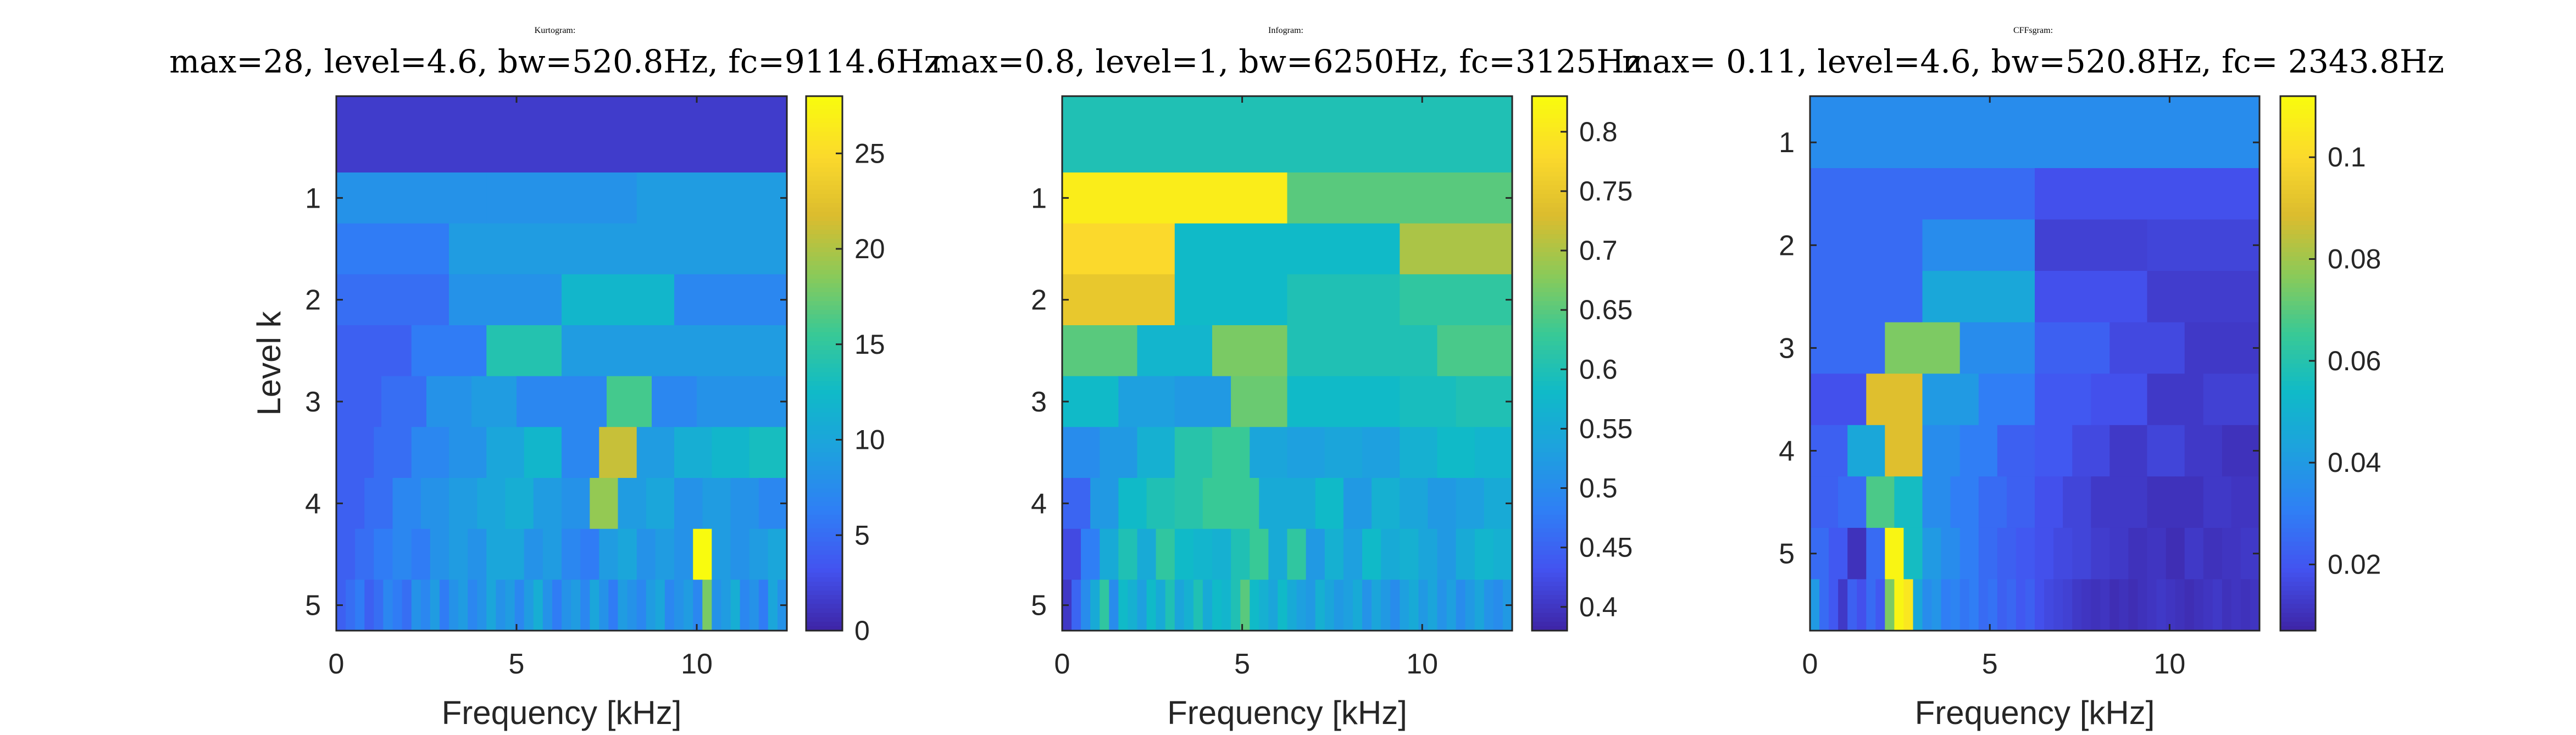 The height and width of the screenshot is (735, 2576). Describe the element at coordinates (2033, 30) in the screenshot. I see `chart-title: CFFsgram:` at that location.